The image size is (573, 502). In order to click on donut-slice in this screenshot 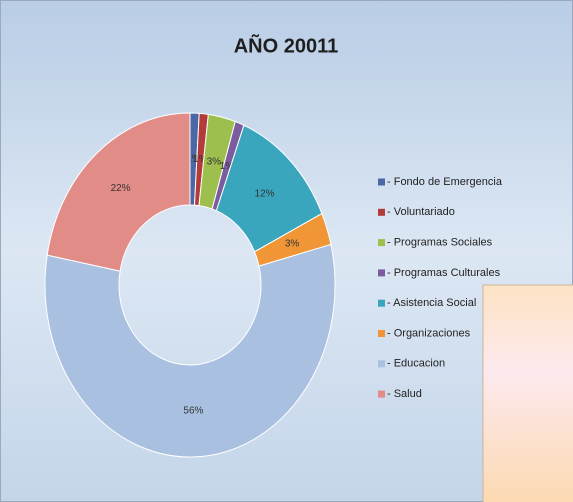, I will do `click(118, 192)`.